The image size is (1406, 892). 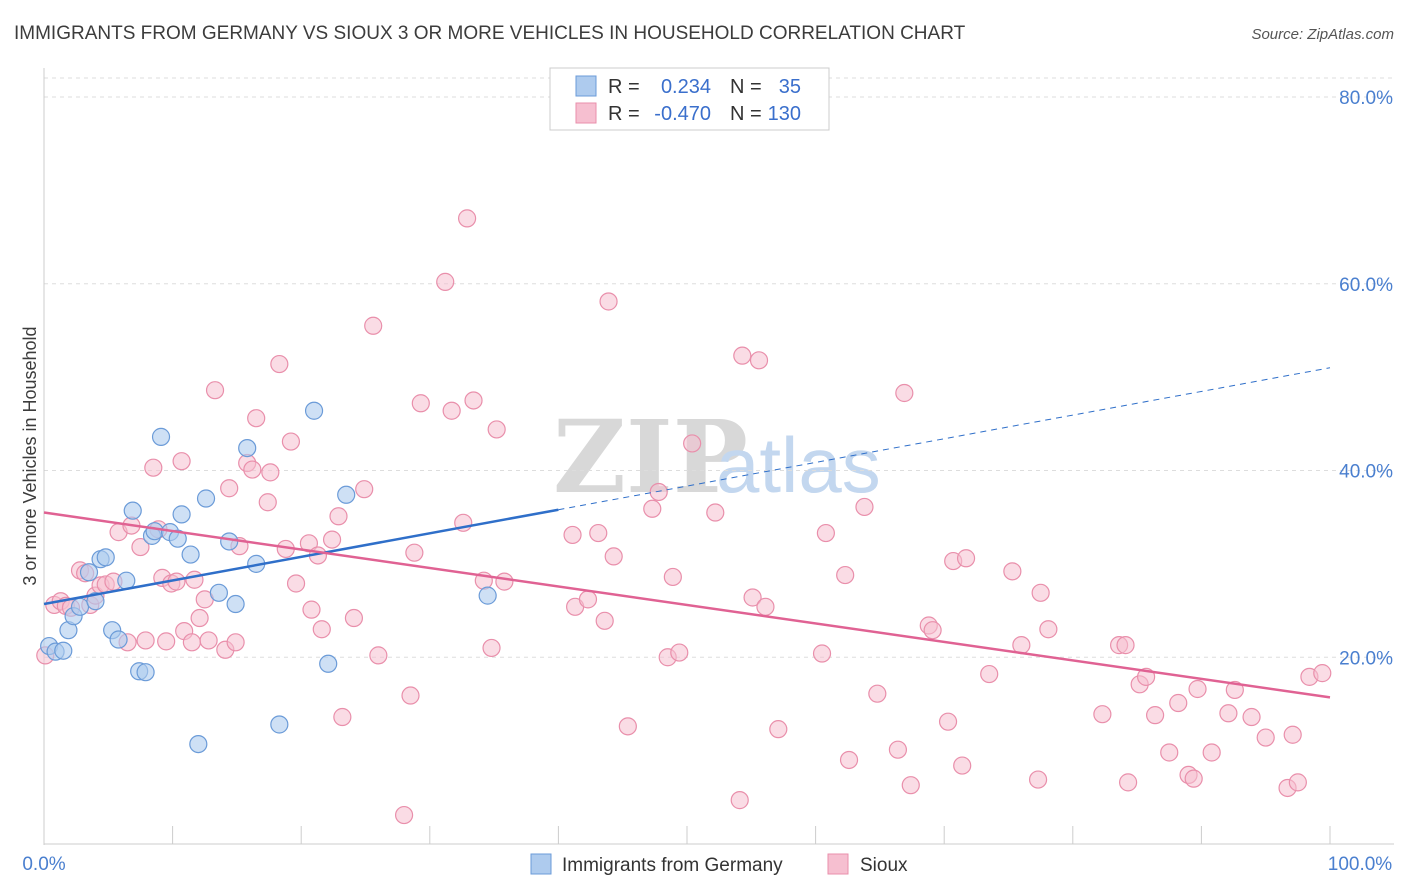 What do you see at coordinates (719, 864) in the screenshot?
I see `series-legend: Immigrants from Germany Sioux` at bounding box center [719, 864].